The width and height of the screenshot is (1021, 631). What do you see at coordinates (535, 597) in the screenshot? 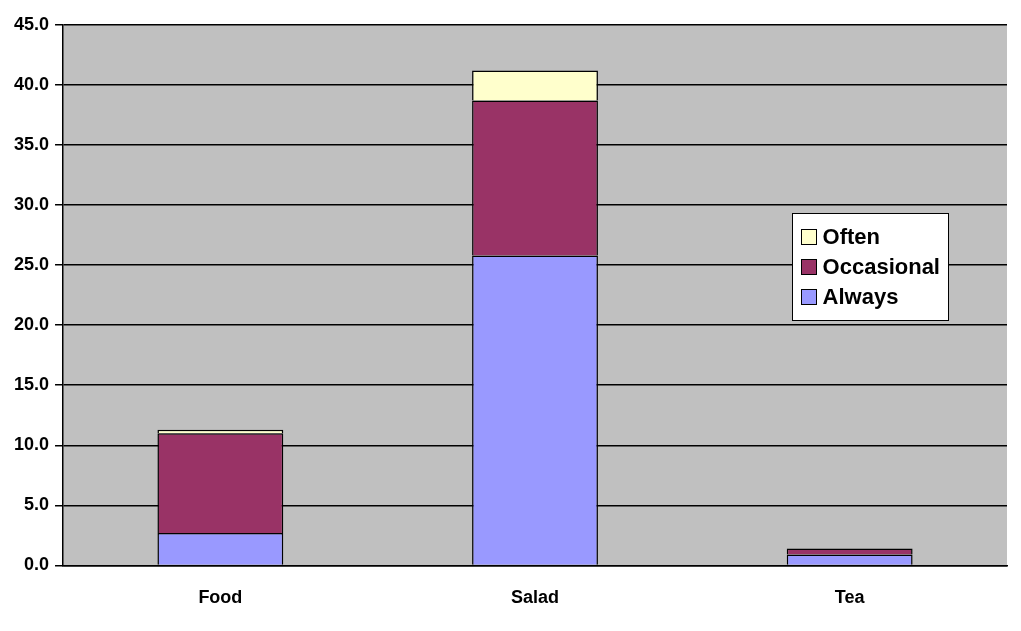
I see `x-tick-label: Salad` at bounding box center [535, 597].